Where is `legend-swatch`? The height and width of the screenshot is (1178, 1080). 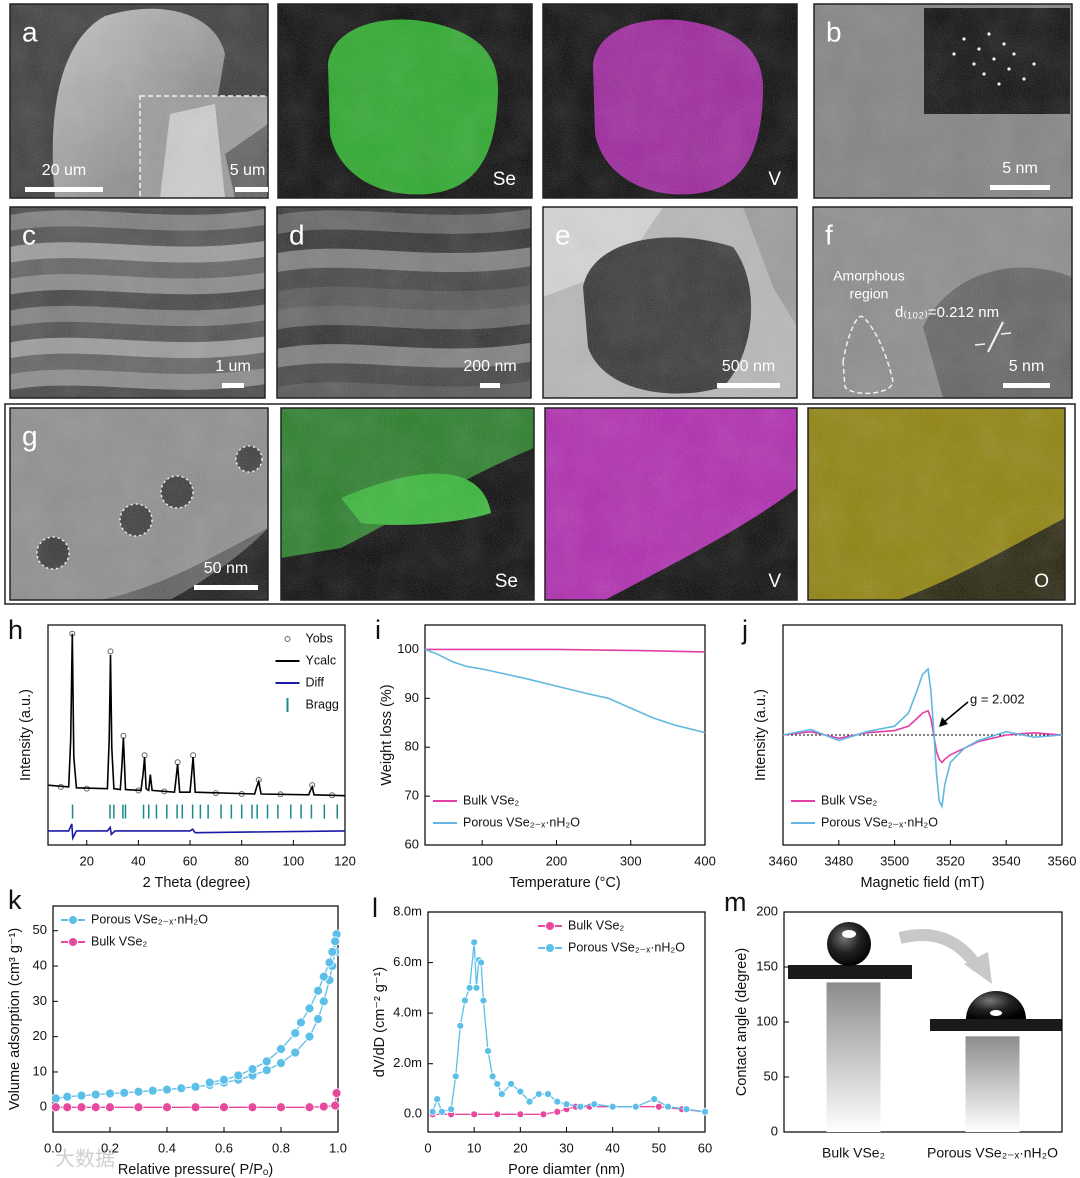
legend-swatch is located at coordinates (550, 948).